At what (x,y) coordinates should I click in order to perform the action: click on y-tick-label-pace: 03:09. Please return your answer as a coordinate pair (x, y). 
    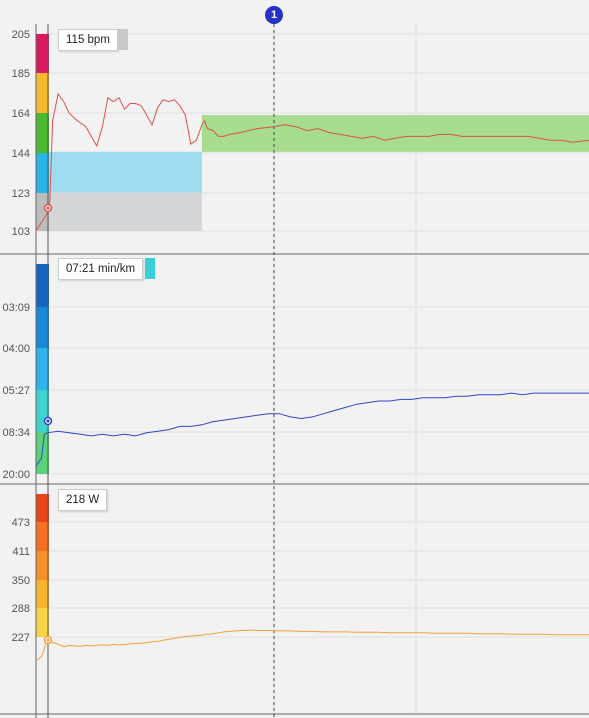
    Looking at the image, I should click on (16, 308).